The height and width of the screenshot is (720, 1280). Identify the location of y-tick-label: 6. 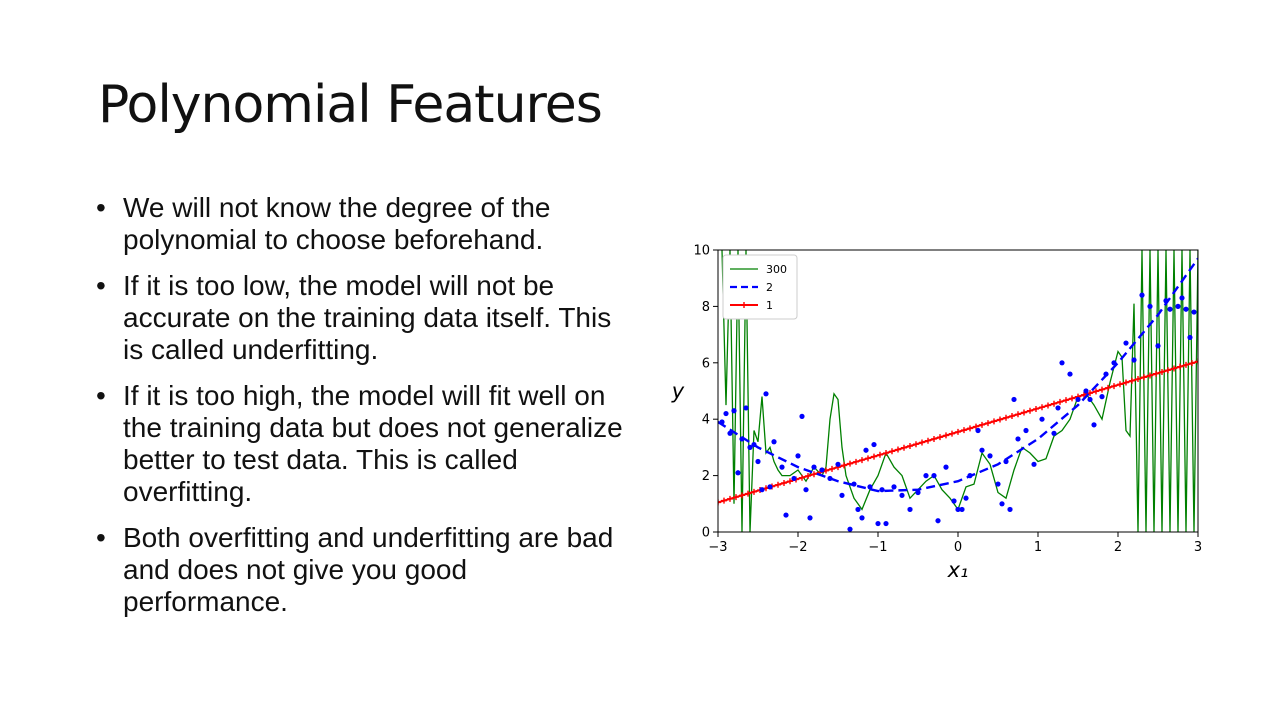
(706, 363).